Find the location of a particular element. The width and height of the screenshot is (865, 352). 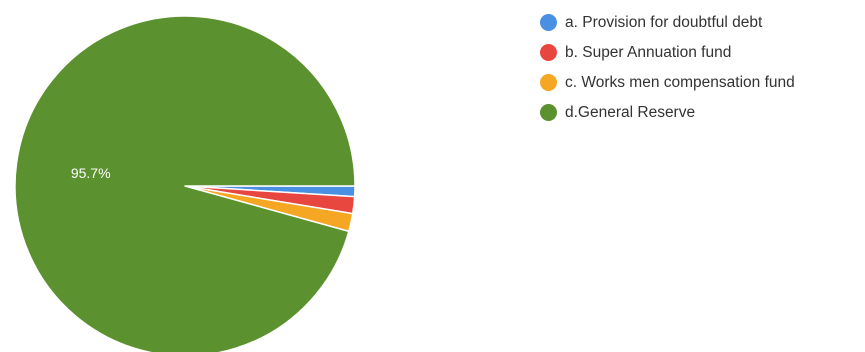

legend-item-general-reserve: d.General Reserve is located at coordinates (702, 113).